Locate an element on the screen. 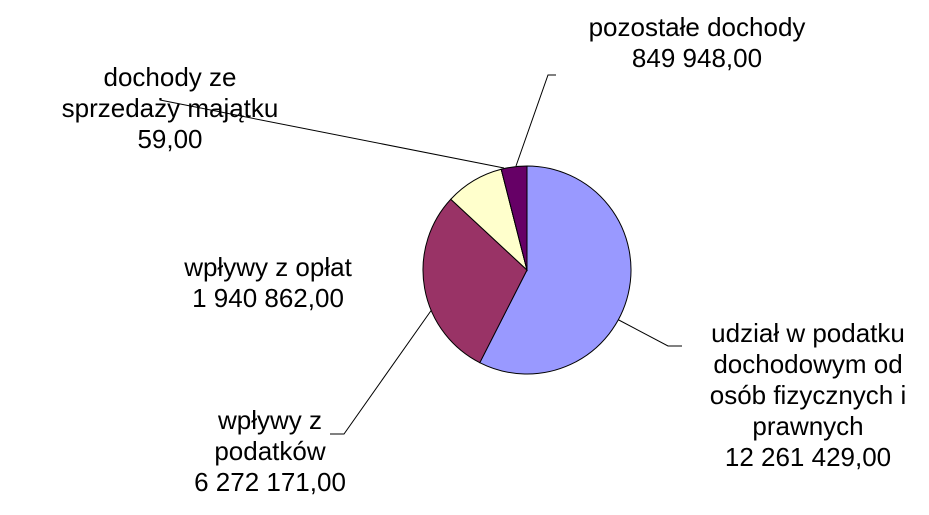 This screenshot has height=515, width=929. slice-label: wpływy z opłat 1 940 862,00 is located at coordinates (268, 283).